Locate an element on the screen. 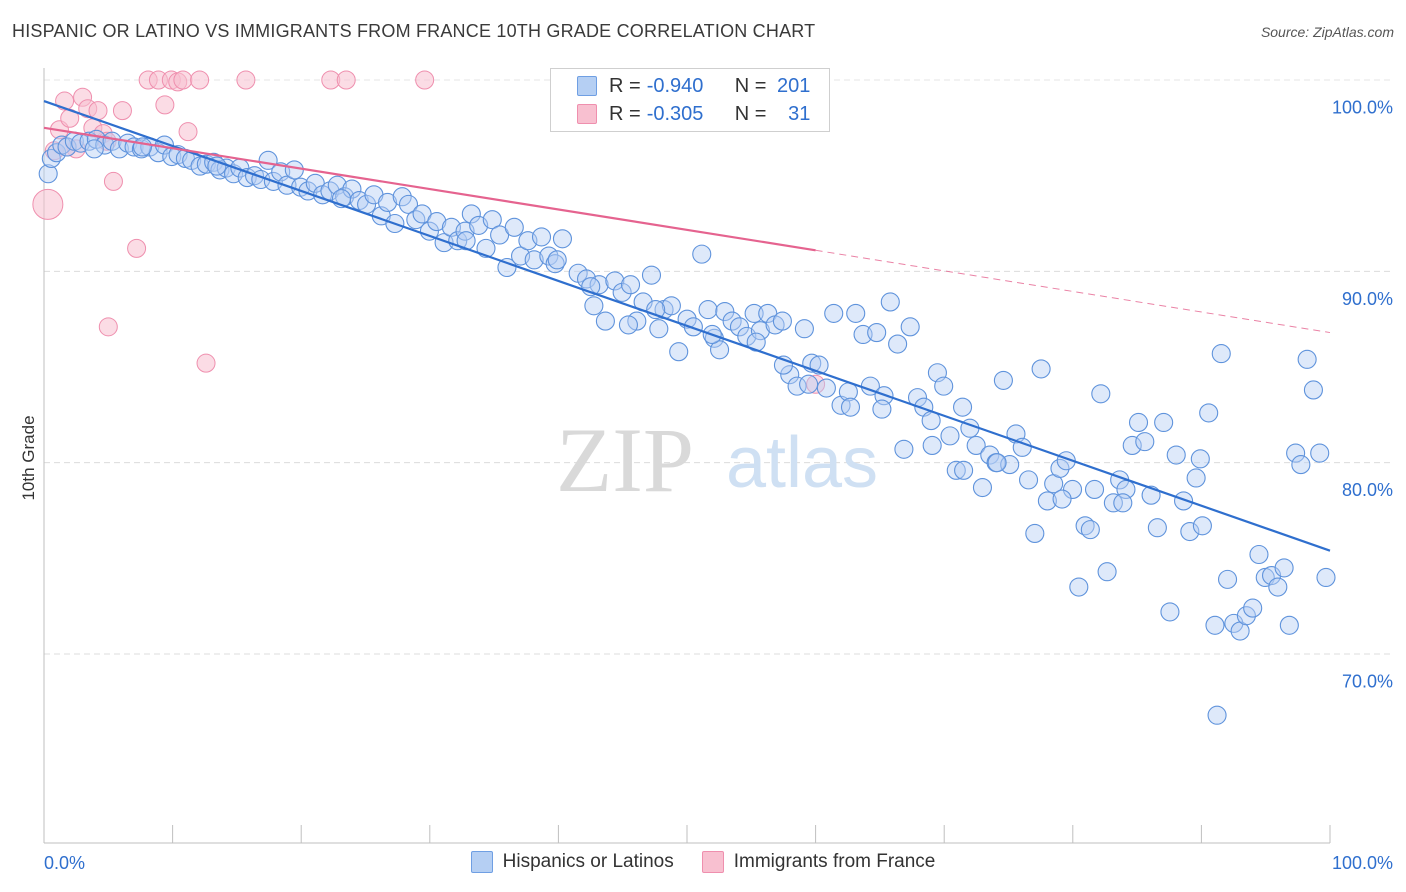 This screenshot has width=1406, height=892. y-axis-label: 10th Grade is located at coordinates (28, 457).